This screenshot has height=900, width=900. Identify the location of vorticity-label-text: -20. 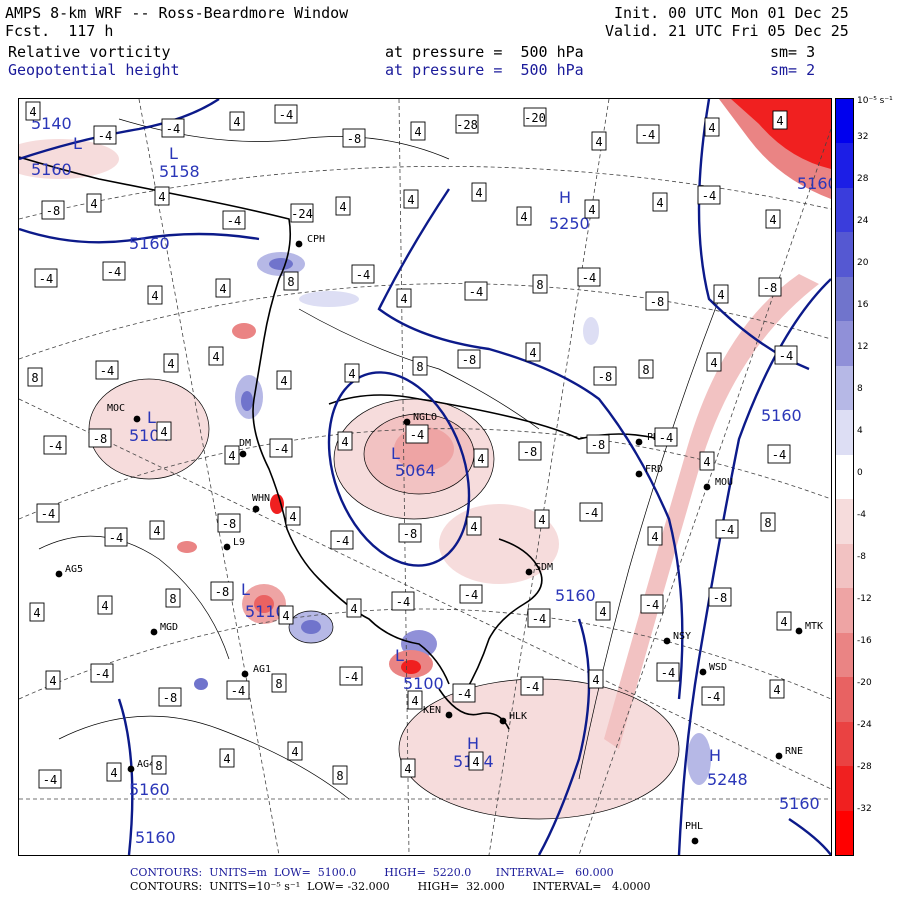
(535, 118).